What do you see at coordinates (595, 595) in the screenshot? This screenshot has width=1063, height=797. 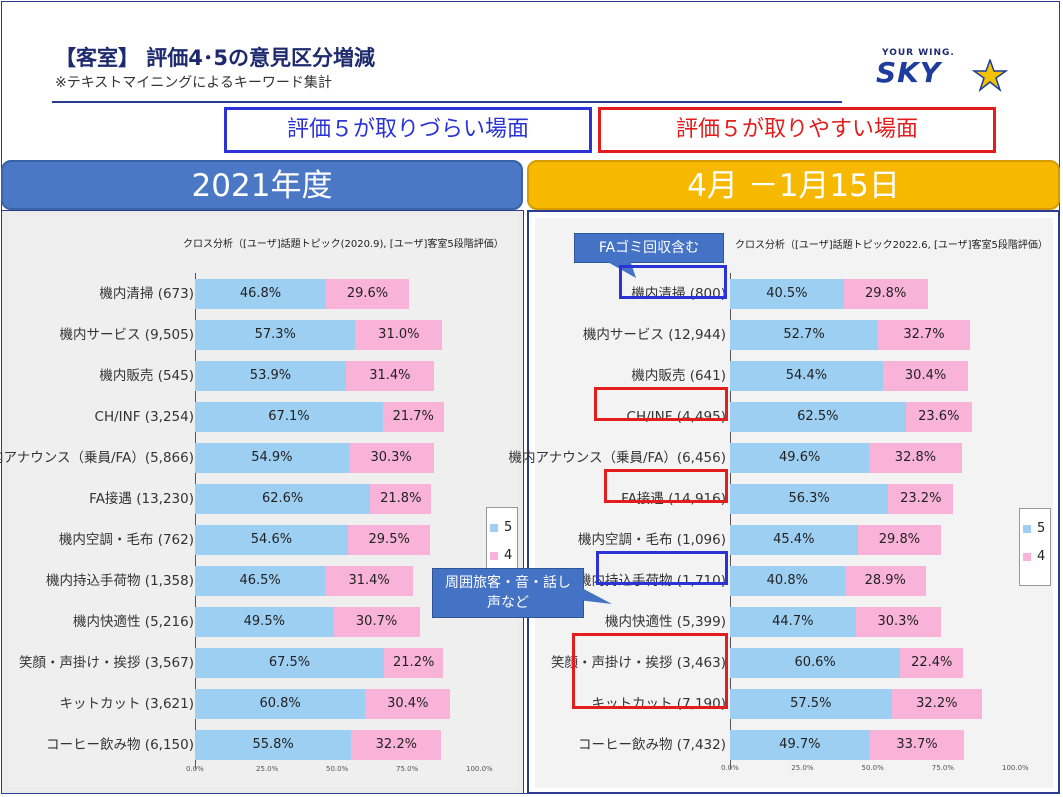 I see `callout-pointer` at bounding box center [595, 595].